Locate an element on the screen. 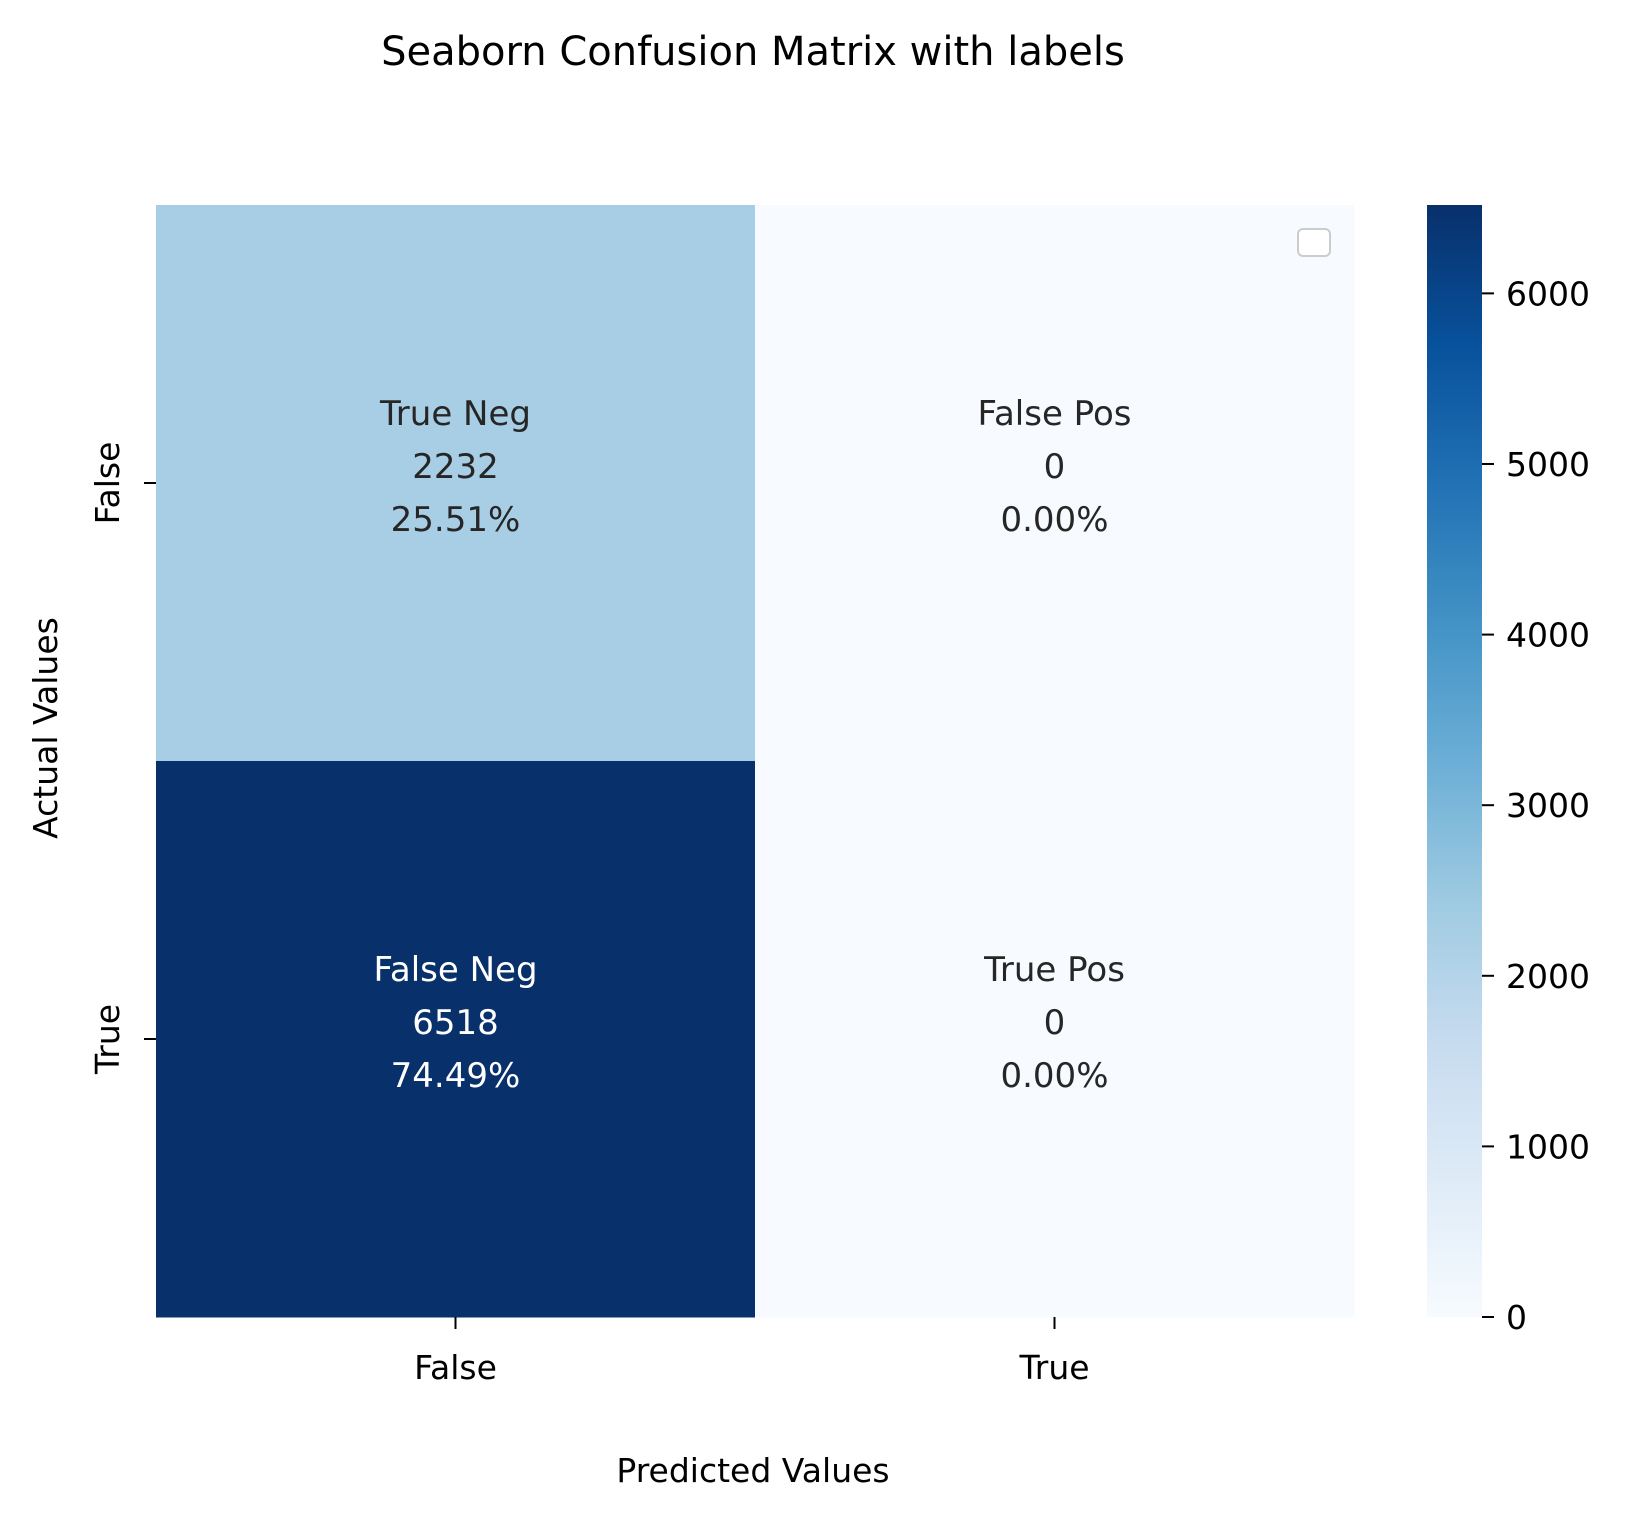 The image size is (1641, 1515). colorbar-tick-label: 6000 is located at coordinates (1548, 293).